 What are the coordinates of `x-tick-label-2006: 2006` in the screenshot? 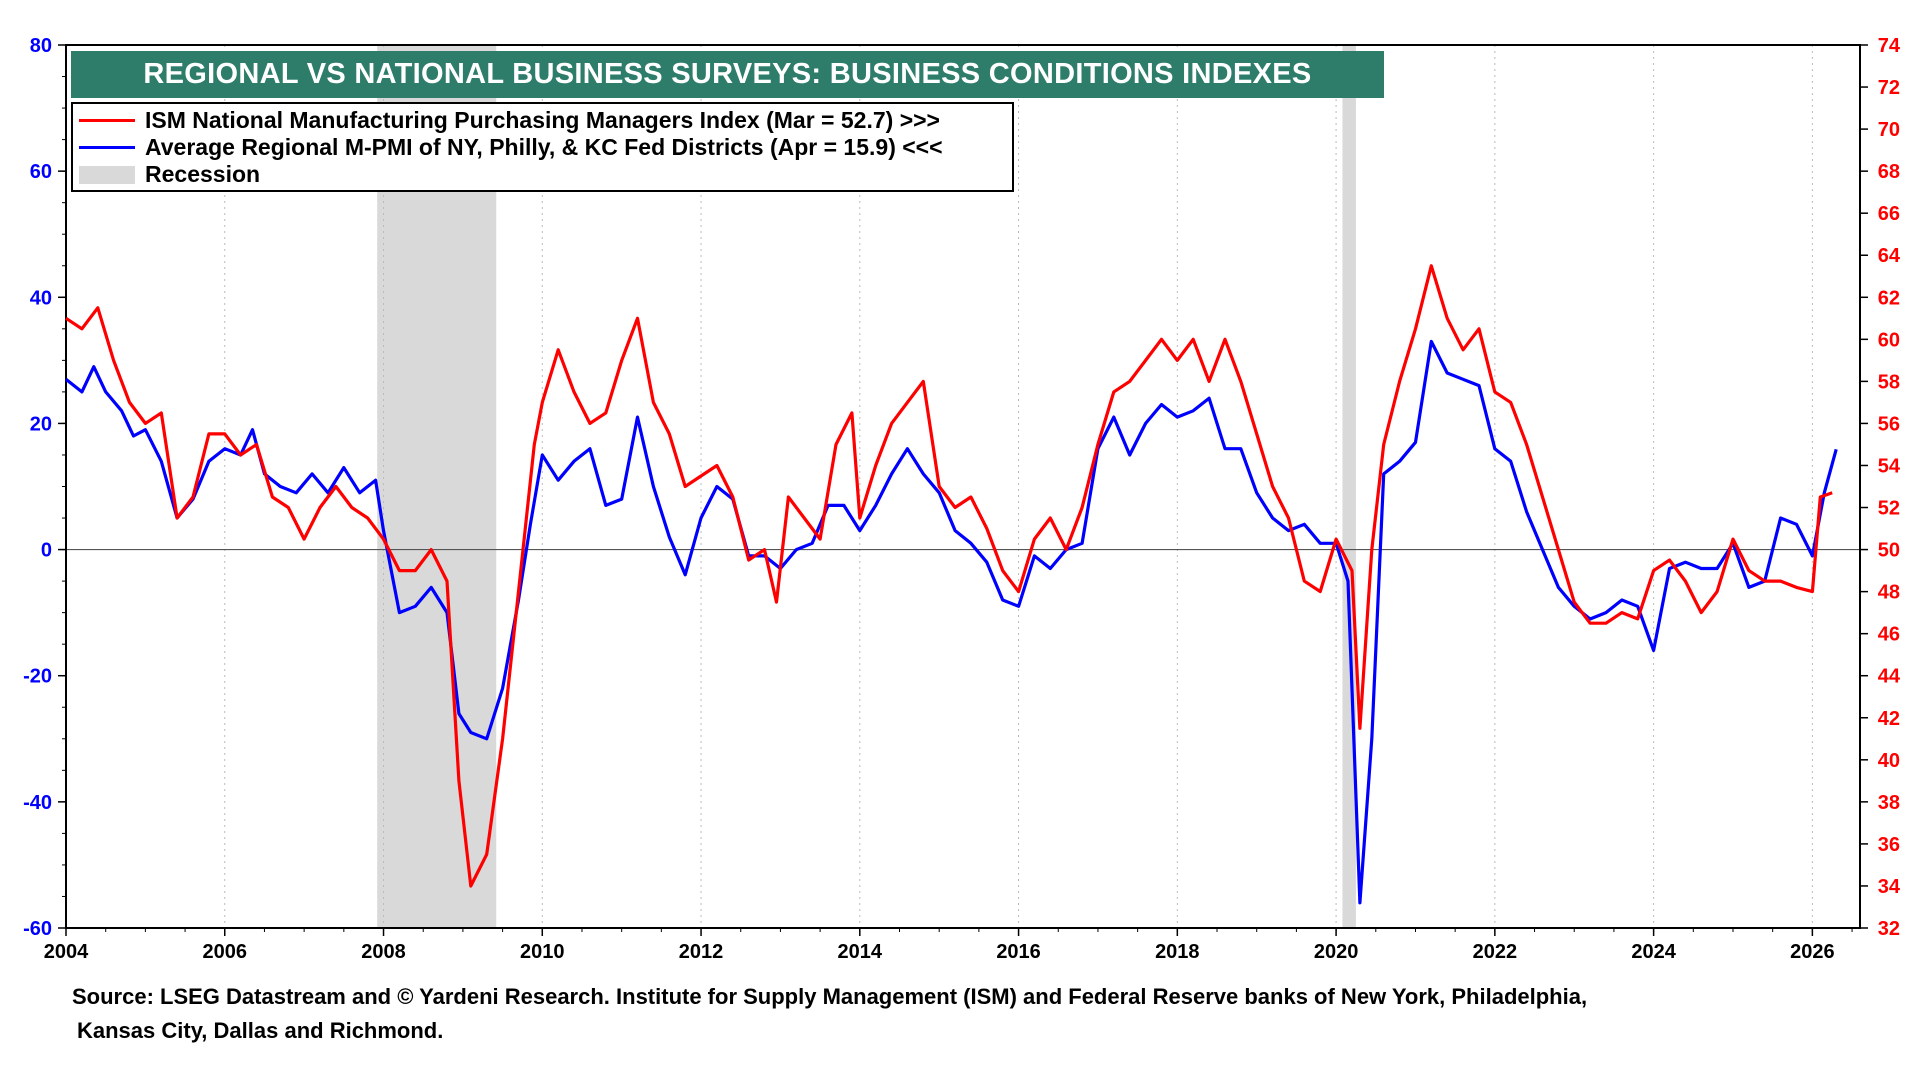 It's located at (225, 952).